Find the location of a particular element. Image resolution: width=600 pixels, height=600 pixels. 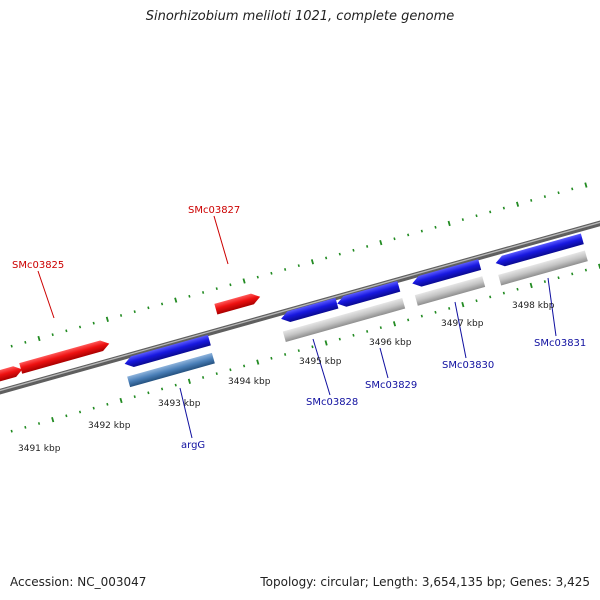

tick-label: 3493 kbp is located at coordinates (179, 404).